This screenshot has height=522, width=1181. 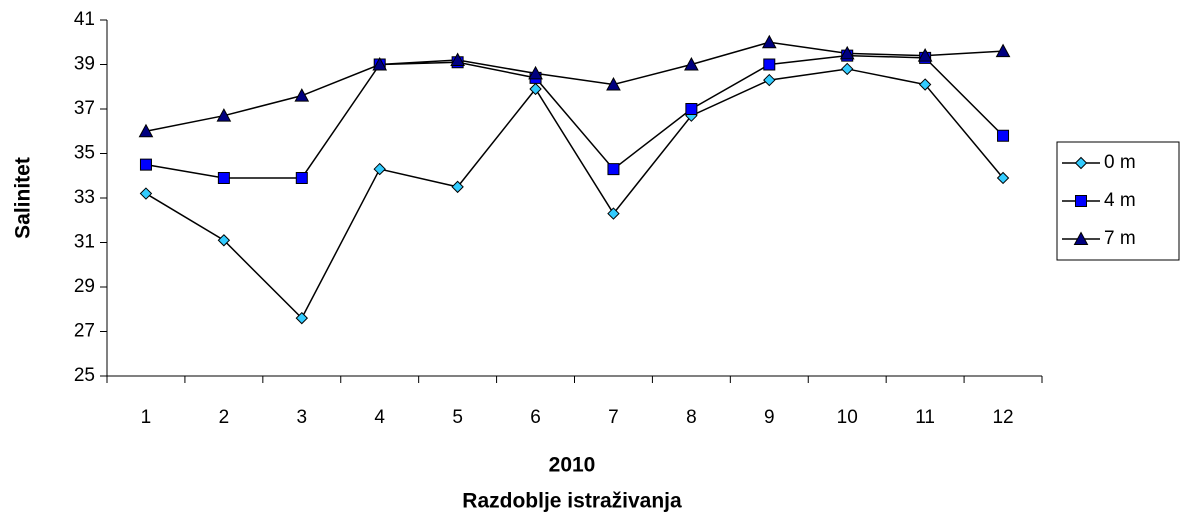 I want to click on x-tick-label: 12, so click(x=1002, y=417).